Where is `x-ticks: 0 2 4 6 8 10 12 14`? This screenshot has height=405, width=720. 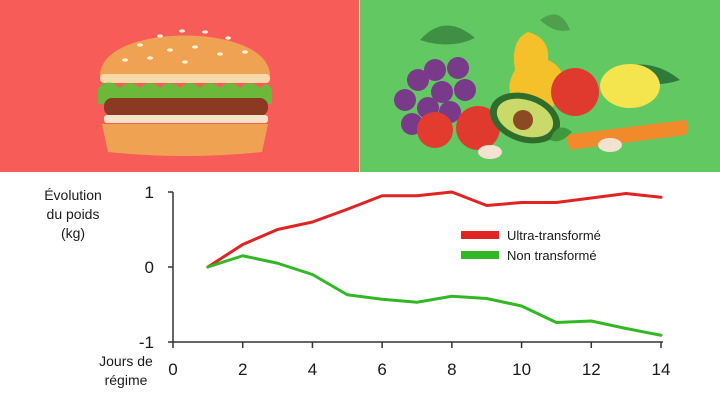
x-ticks: 0 2 4 6 8 10 12 14 is located at coordinates (419, 360).